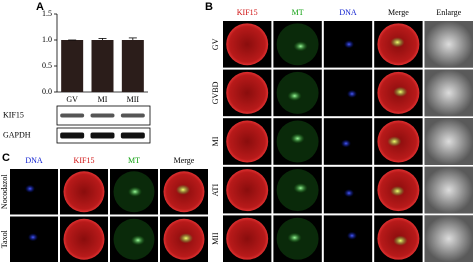 This screenshot has height=264, width=474. Describe the element at coordinates (209, 7) in the screenshot. I see `panel-label: B` at that location.